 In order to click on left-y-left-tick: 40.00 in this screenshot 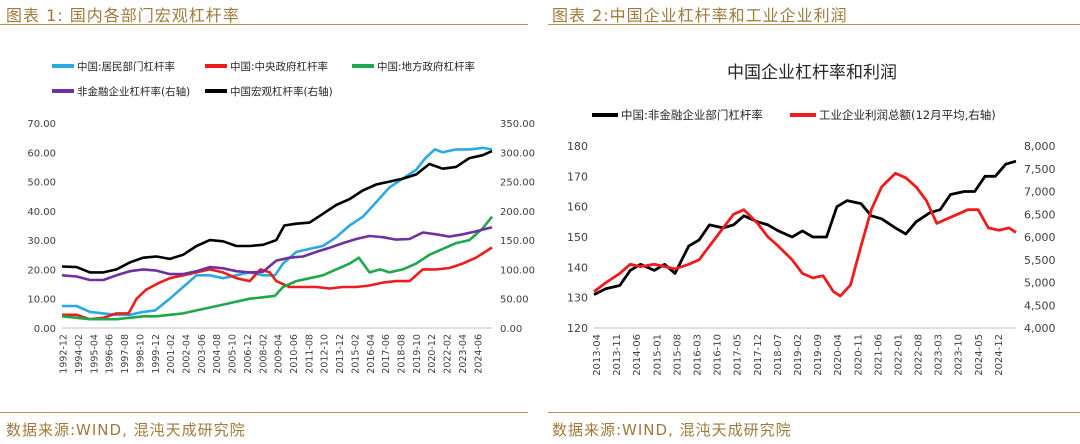, I will do `click(41, 212)`.